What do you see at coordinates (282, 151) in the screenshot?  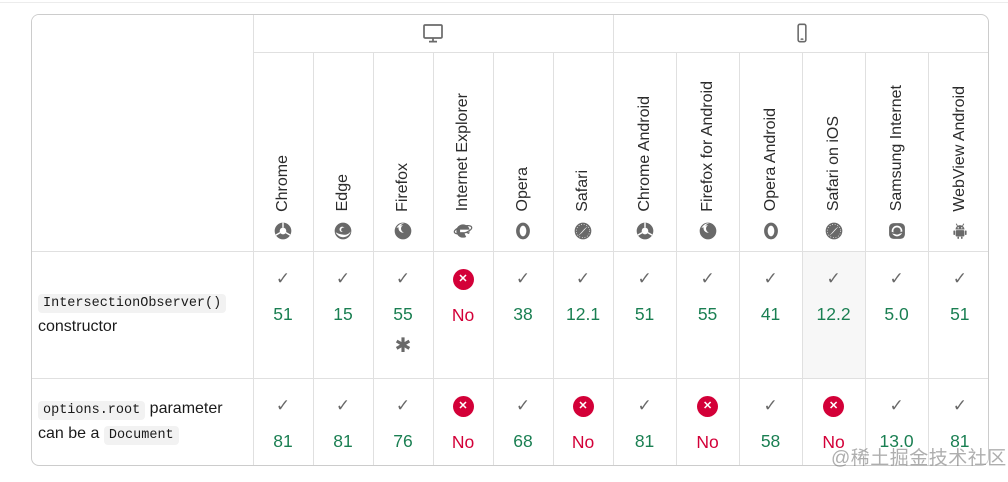 I see `column-header-chrome: Chrome` at bounding box center [282, 151].